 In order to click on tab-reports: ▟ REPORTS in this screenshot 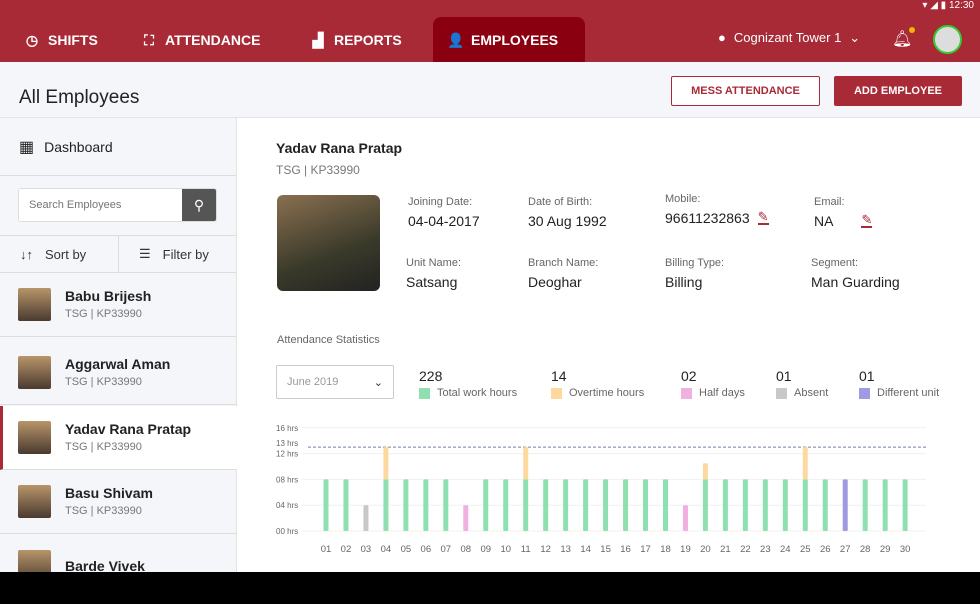, I will do `click(356, 39)`.